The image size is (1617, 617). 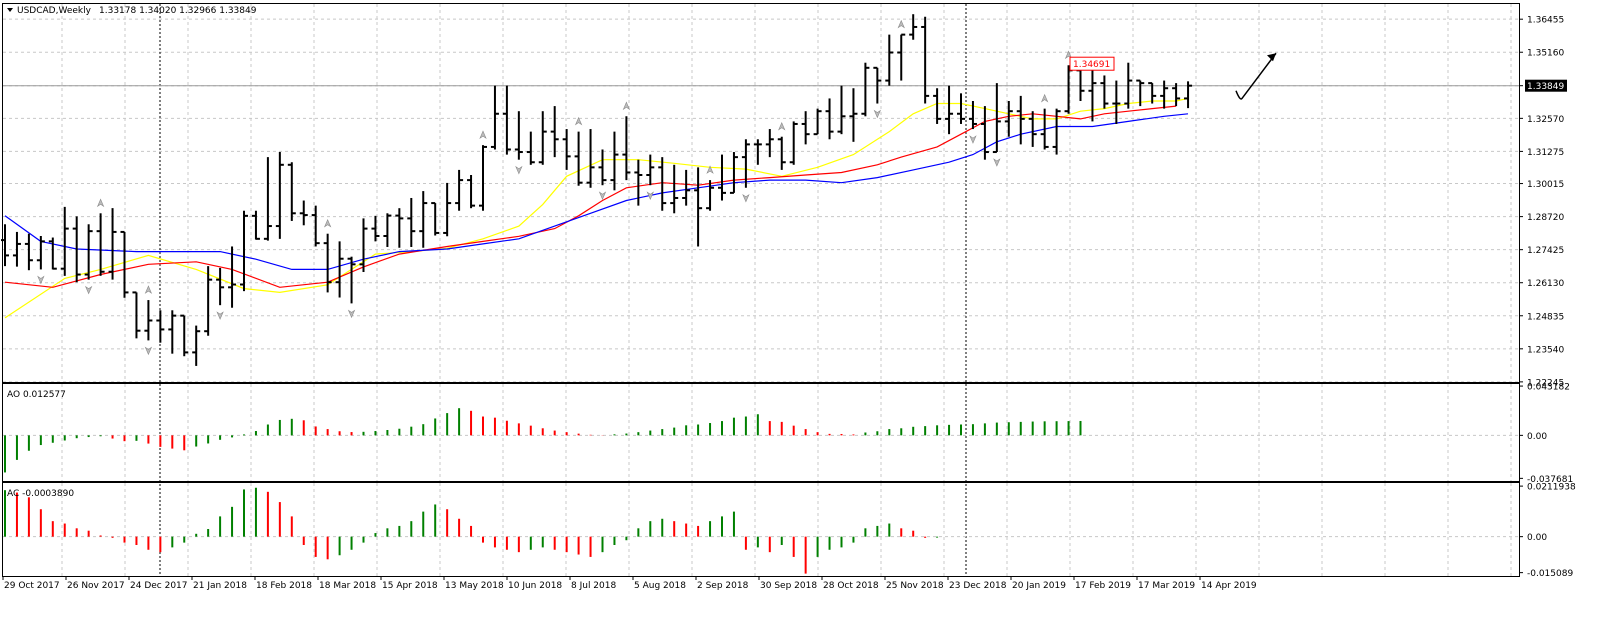 I want to click on trend-arrow-head-icon, so click(x=1271, y=57).